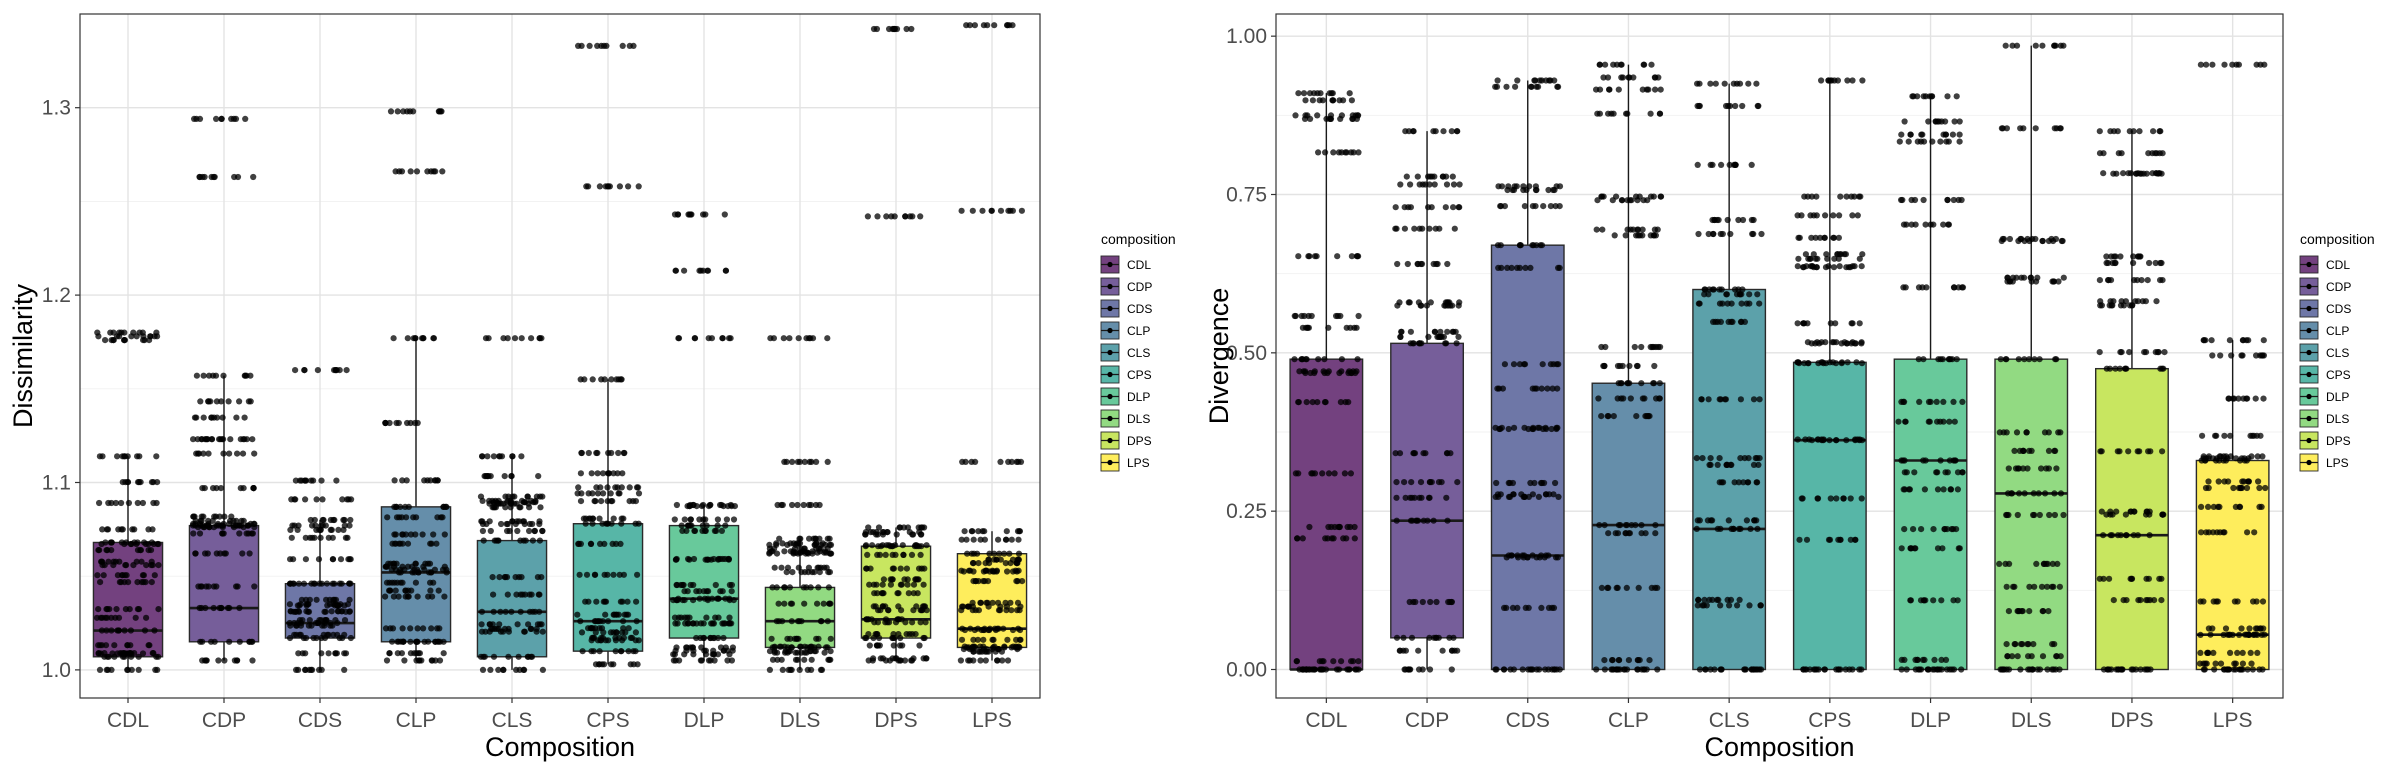  I want to click on jitter-points, so click(608, 355).